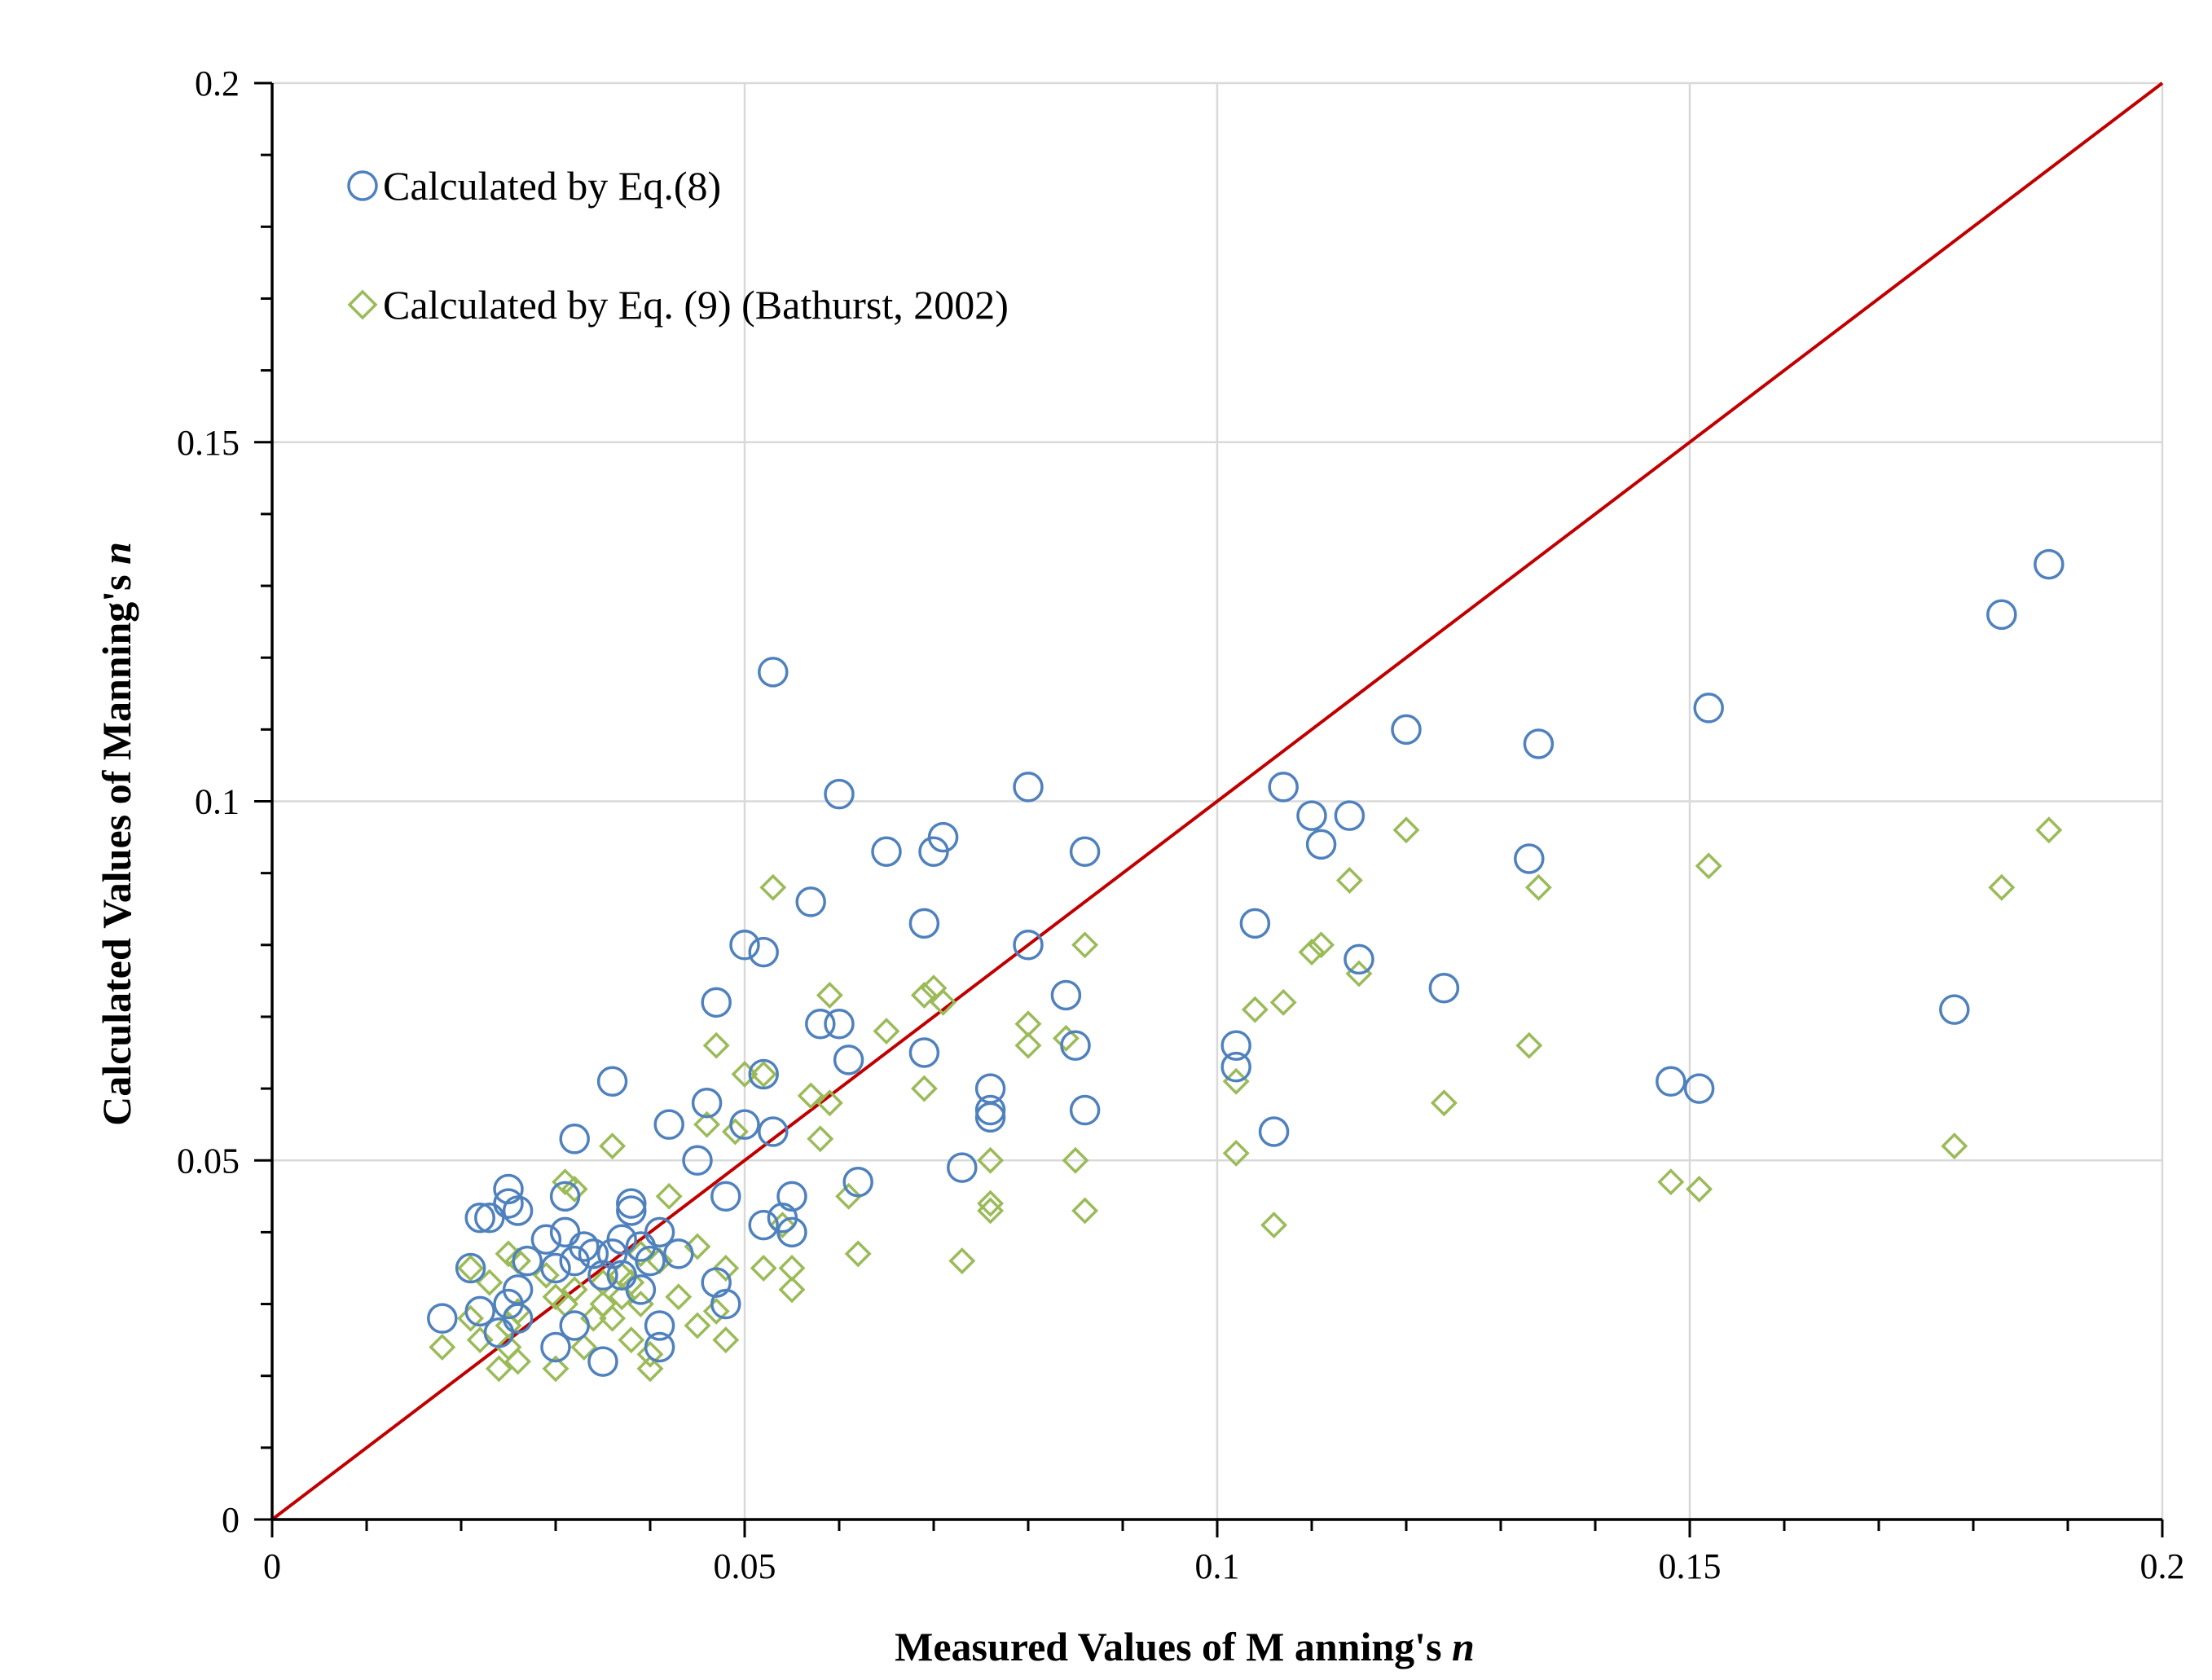 The height and width of the screenshot is (1680, 2212). Describe the element at coordinates (2162, 1566) in the screenshot. I see `x-tick-label: 0.2` at that location.